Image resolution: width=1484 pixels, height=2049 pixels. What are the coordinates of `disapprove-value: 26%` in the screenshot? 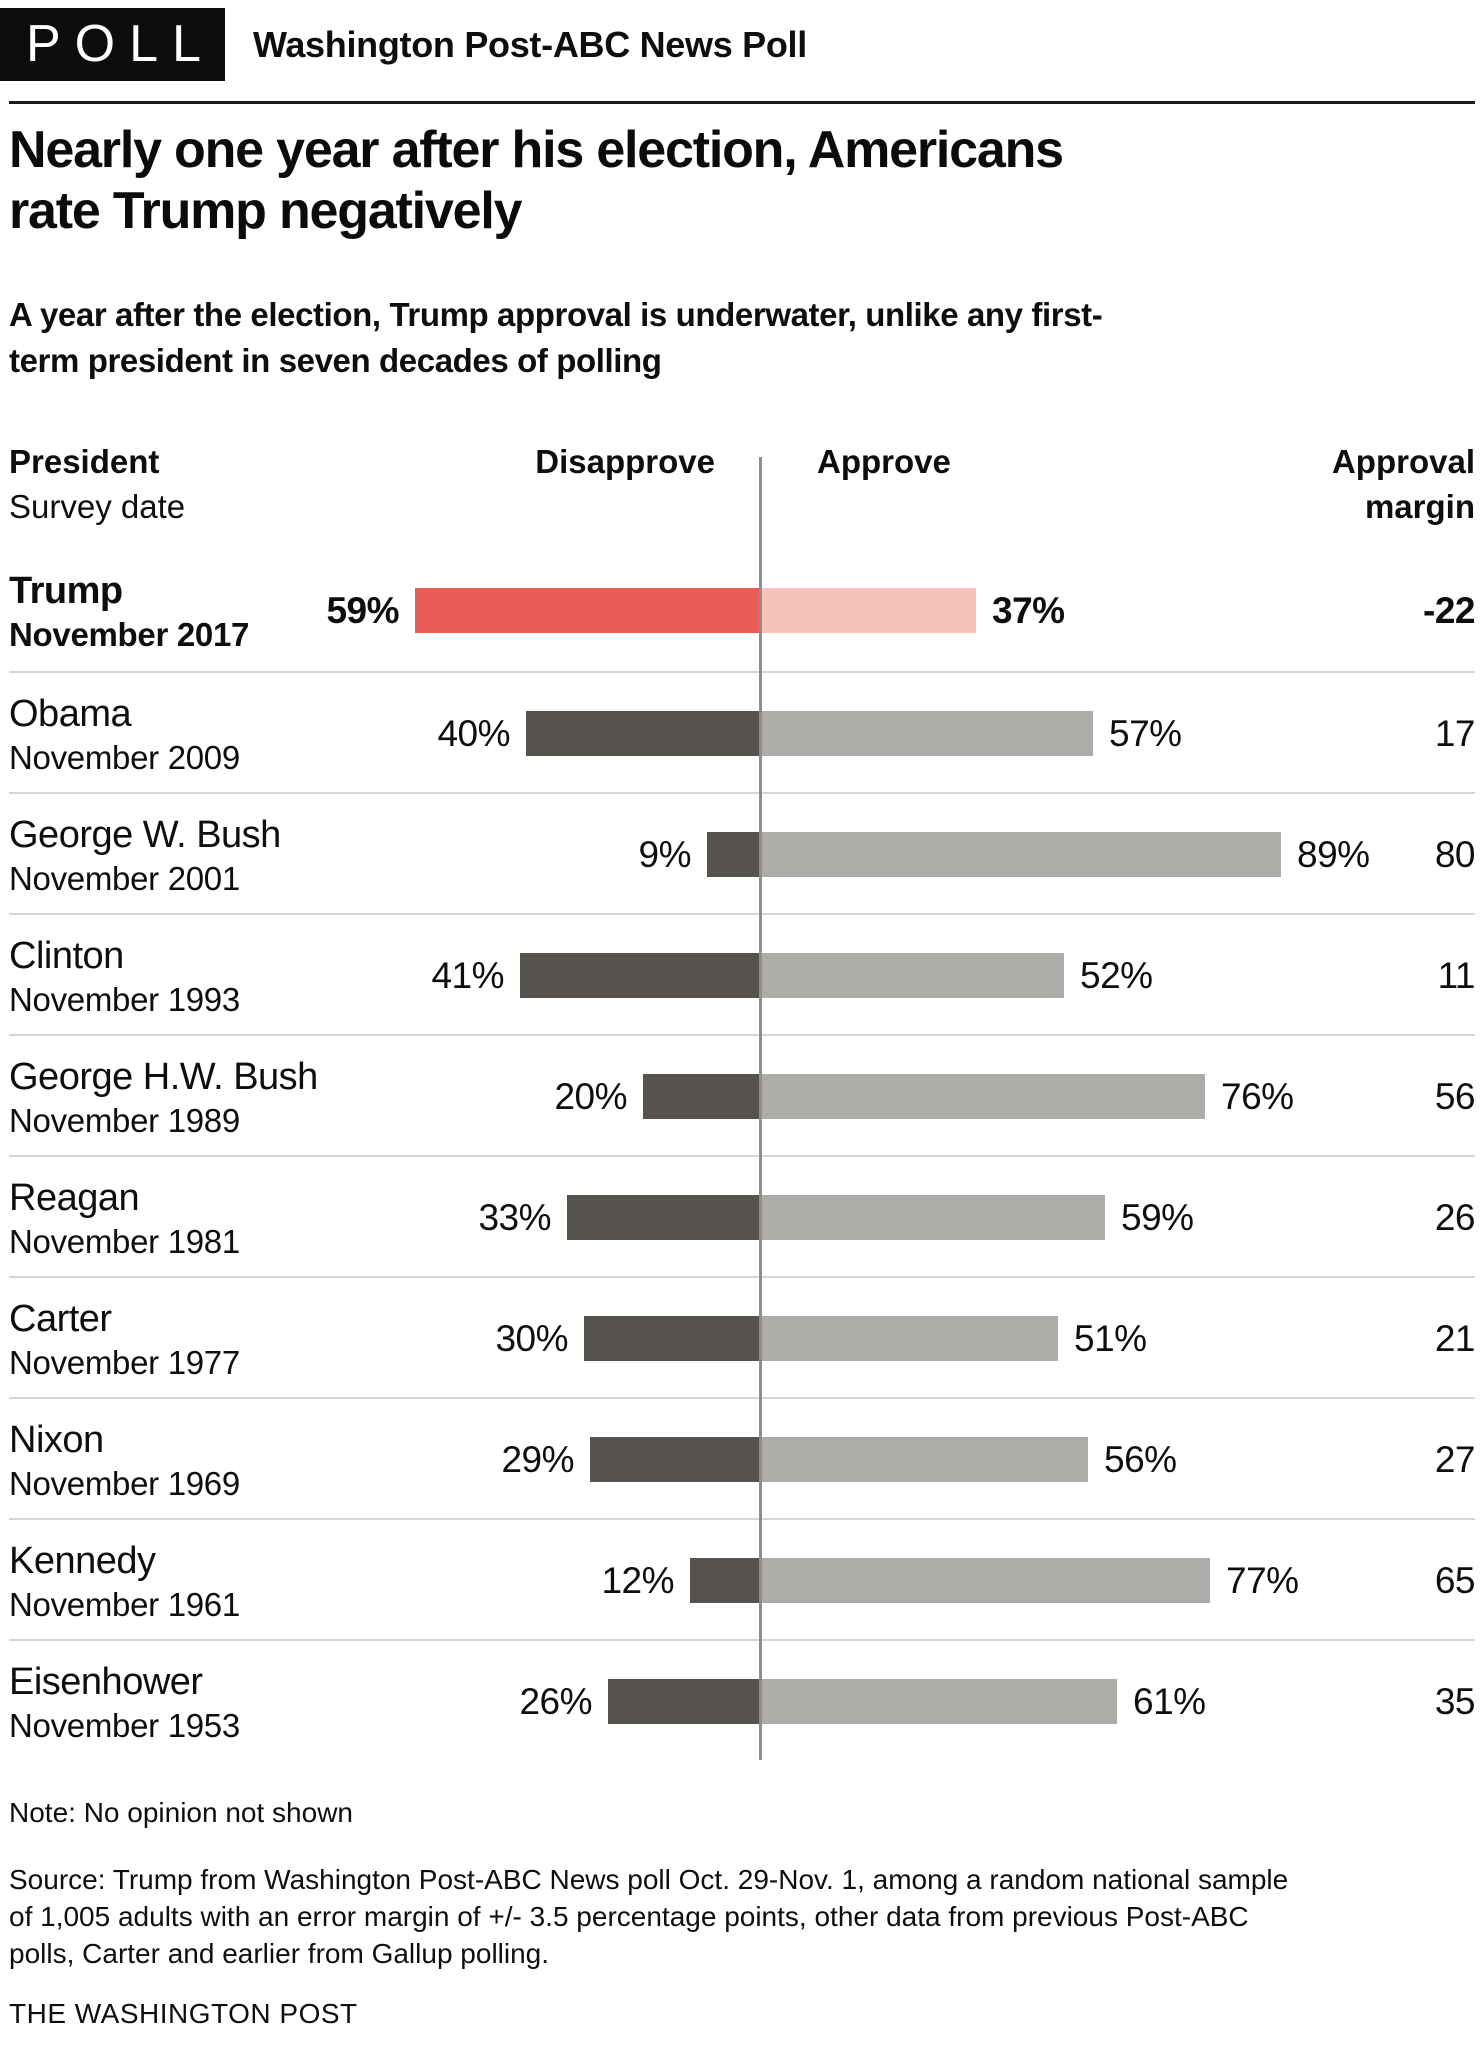 It's located at (555, 1701).